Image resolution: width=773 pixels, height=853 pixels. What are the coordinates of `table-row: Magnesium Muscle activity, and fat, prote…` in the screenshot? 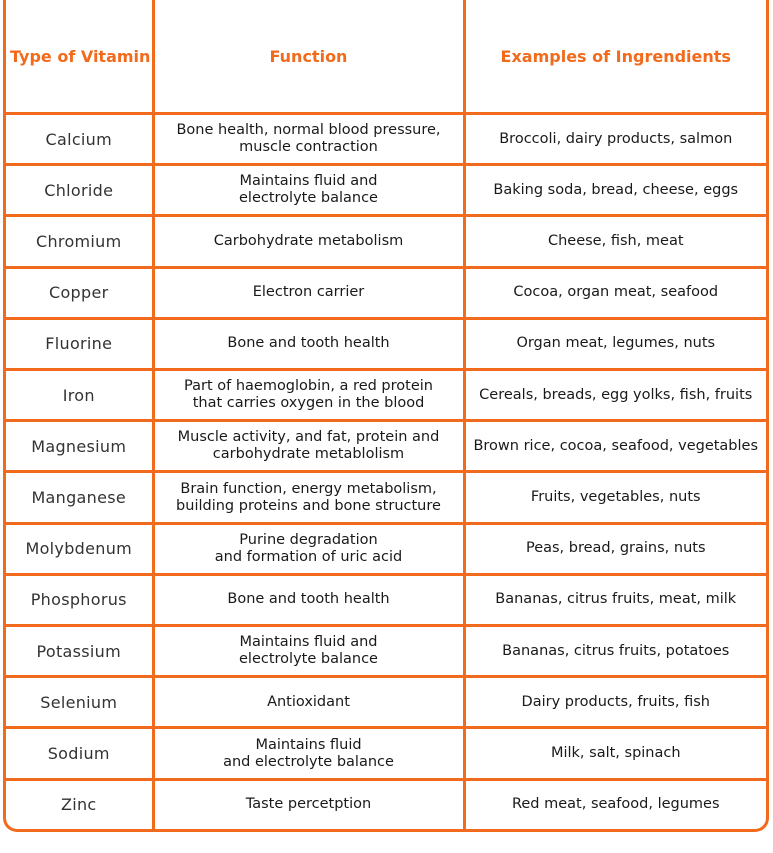 It's located at (386, 446).